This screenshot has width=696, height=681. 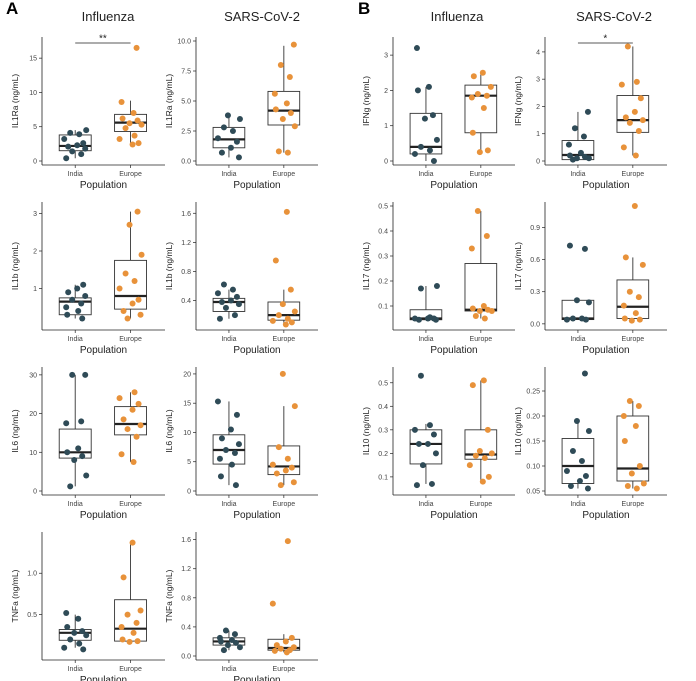 I want to click on y-axis-label: IL6 (ng/mL), so click(x=169, y=431).